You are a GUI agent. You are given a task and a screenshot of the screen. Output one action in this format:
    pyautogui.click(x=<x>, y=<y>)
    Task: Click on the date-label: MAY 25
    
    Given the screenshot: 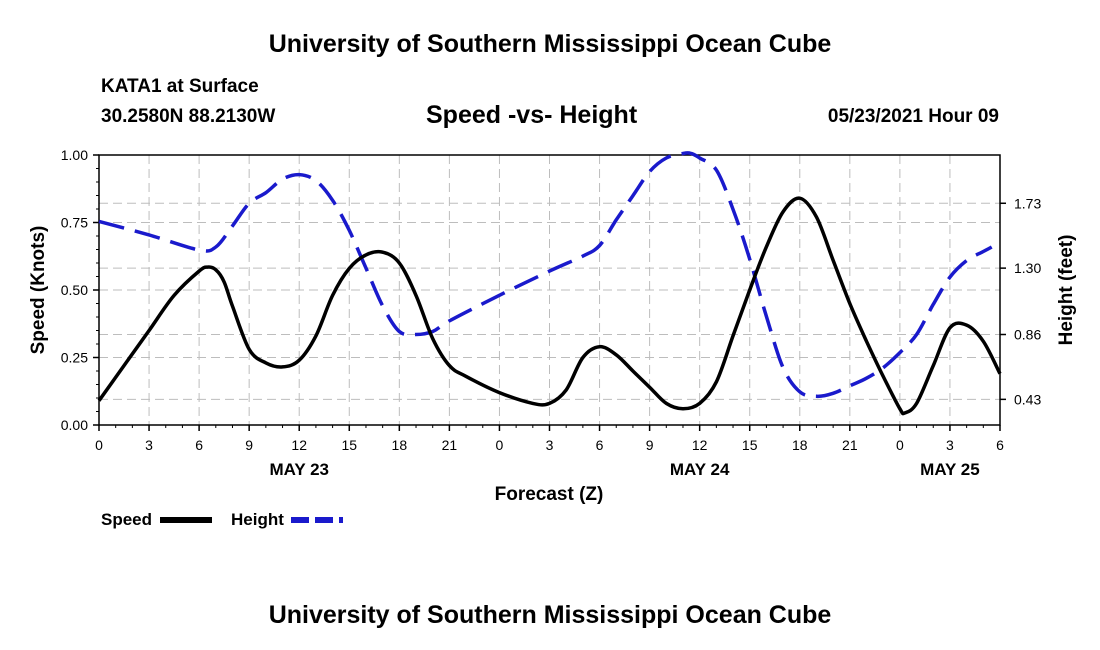 What is the action you would take?
    pyautogui.click(x=950, y=469)
    